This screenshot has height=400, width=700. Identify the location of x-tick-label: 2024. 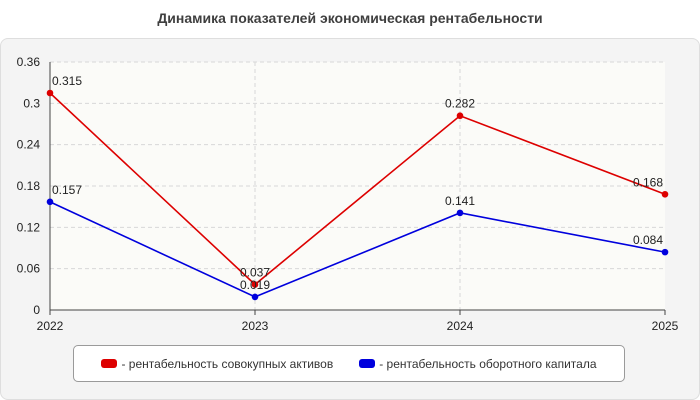
(460, 326).